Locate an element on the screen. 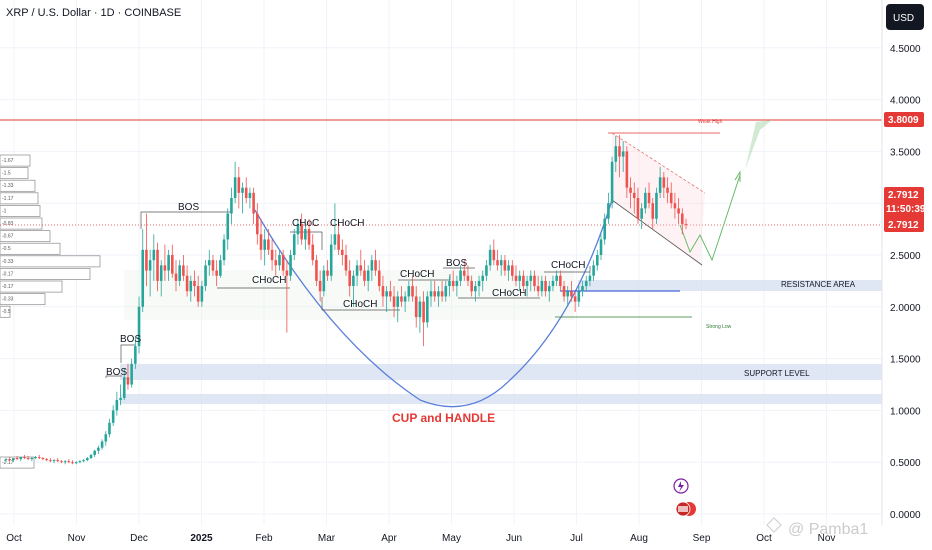 The width and height of the screenshot is (932, 550). x-tick-label: Sep is located at coordinates (702, 538).